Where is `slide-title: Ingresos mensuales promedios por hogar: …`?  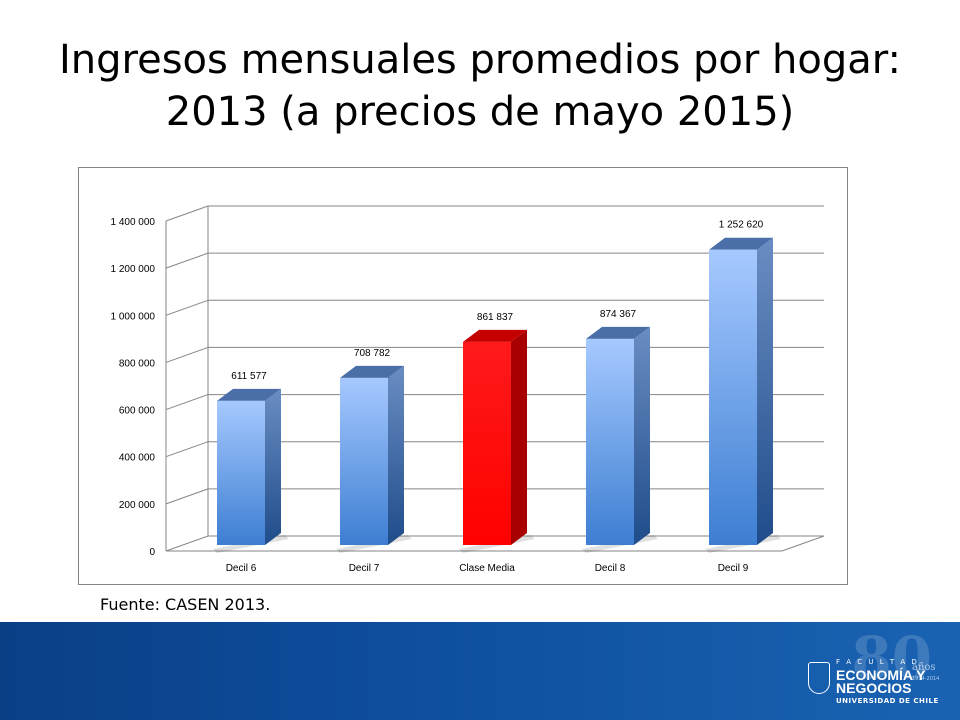
slide-title: Ingresos mensuales promedios por hogar: … is located at coordinates (480, 86).